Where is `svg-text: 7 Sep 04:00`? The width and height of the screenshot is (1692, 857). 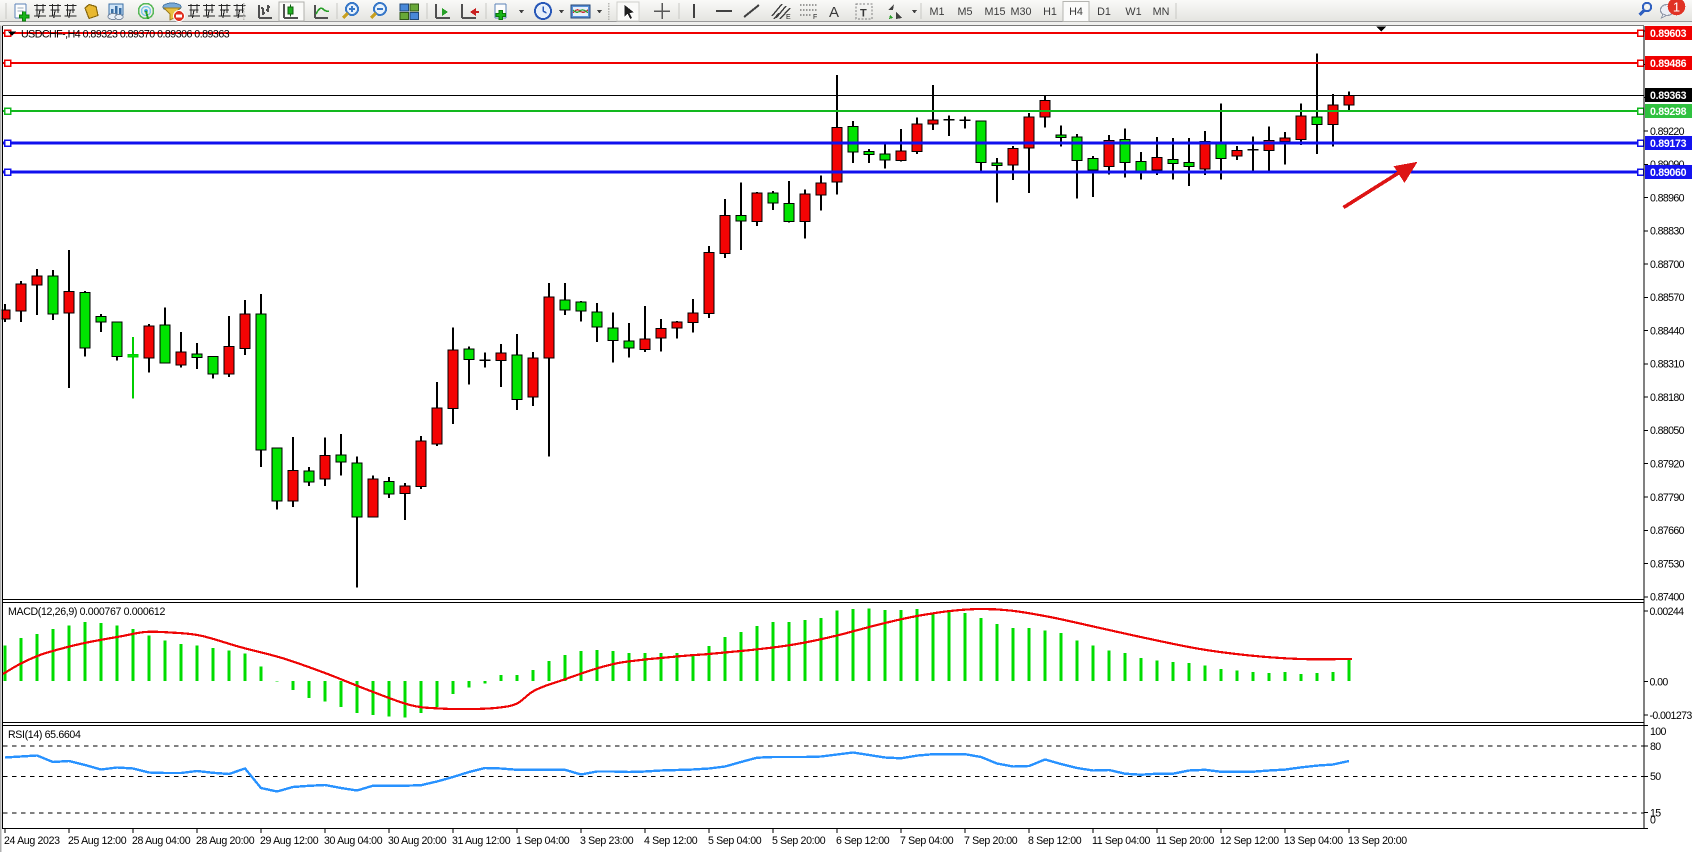 svg-text: 7 Sep 04:00 is located at coordinates (927, 841).